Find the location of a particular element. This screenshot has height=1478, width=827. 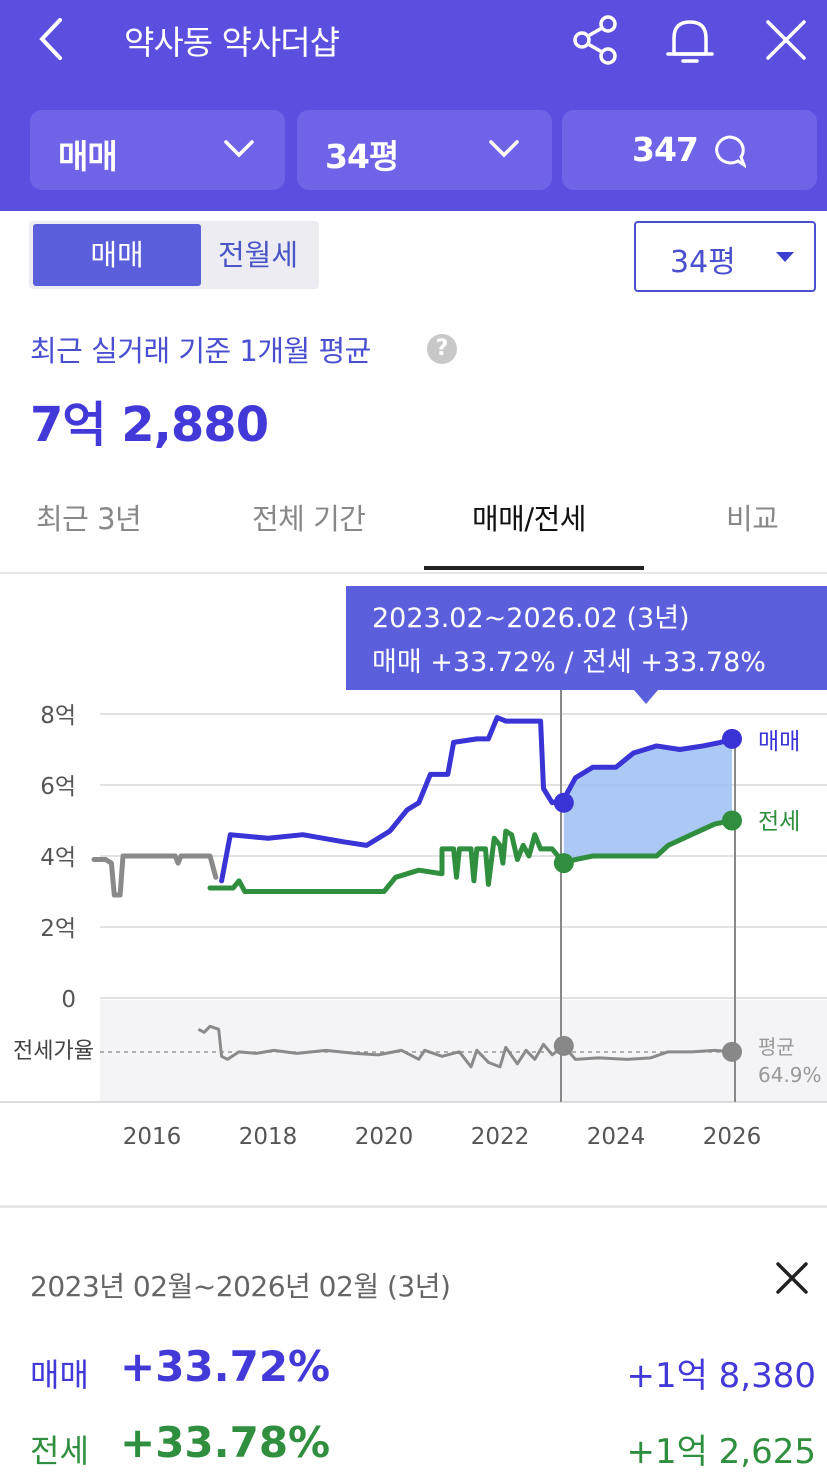

jeonse-end-dot is located at coordinates (732, 820).